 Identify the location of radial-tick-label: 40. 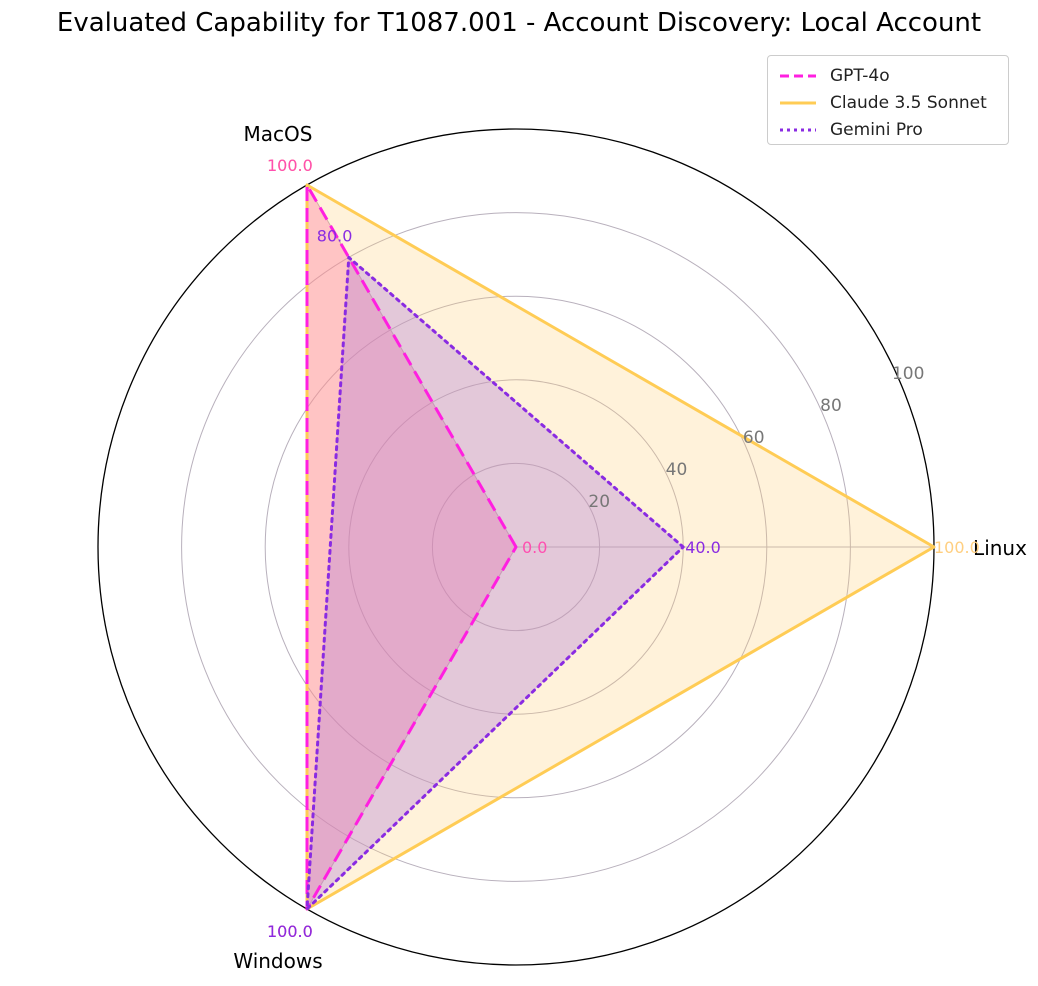
(677, 470).